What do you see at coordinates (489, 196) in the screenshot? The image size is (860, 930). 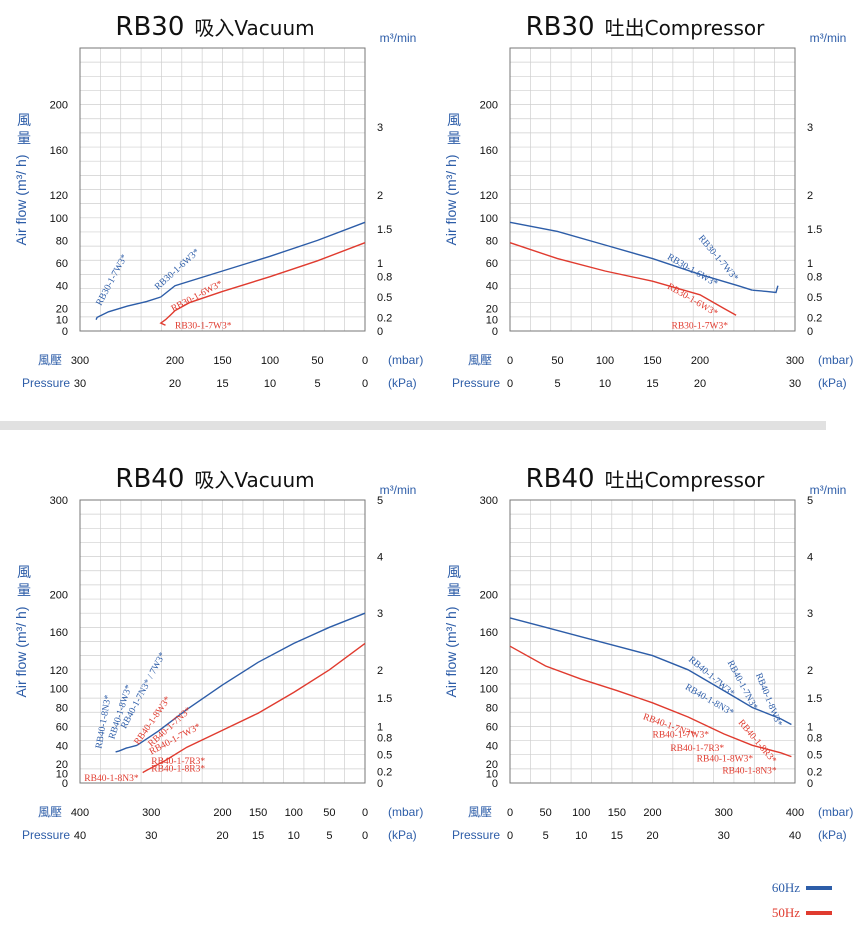 I see `y-tick-label: 120` at bounding box center [489, 196].